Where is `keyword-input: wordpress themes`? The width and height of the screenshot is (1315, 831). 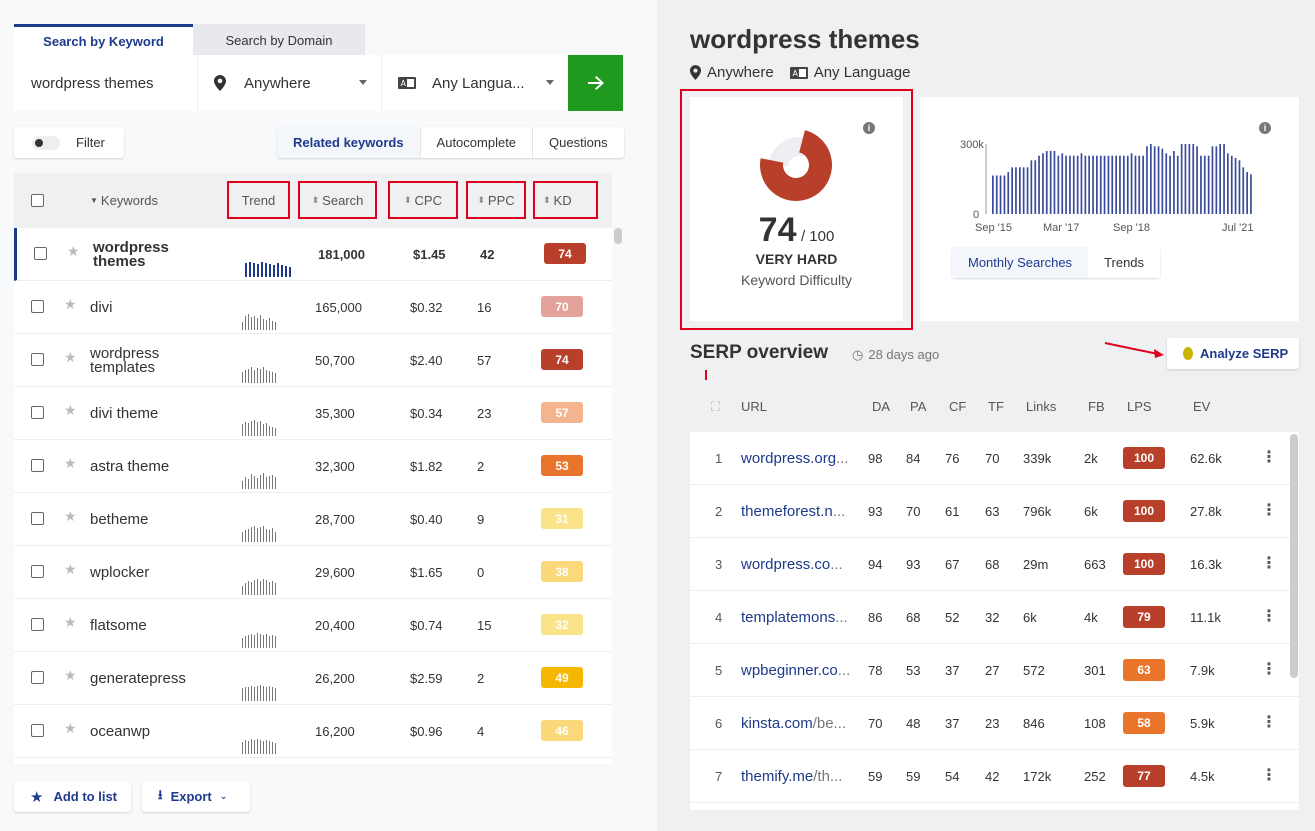
keyword-input: wordpress themes is located at coordinates (106, 83).